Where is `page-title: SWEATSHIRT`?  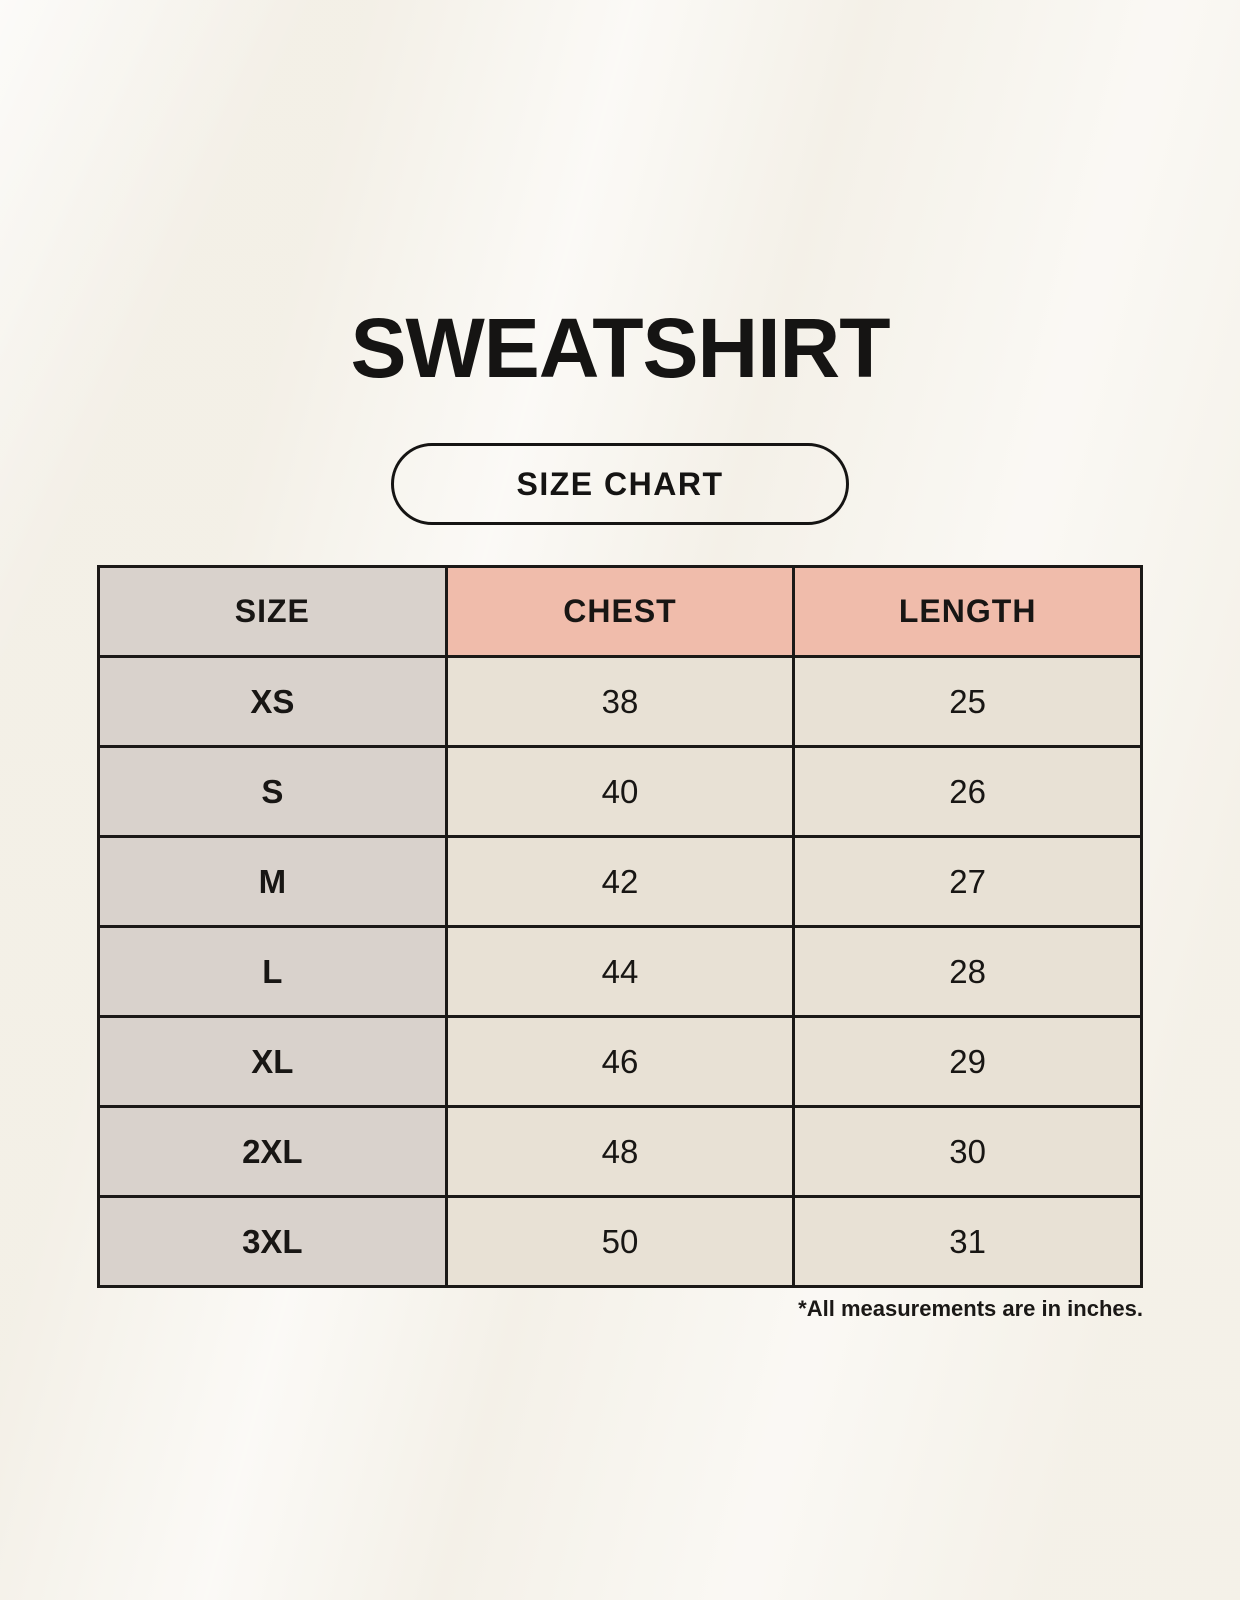 page-title: SWEATSHIRT is located at coordinates (620, 348).